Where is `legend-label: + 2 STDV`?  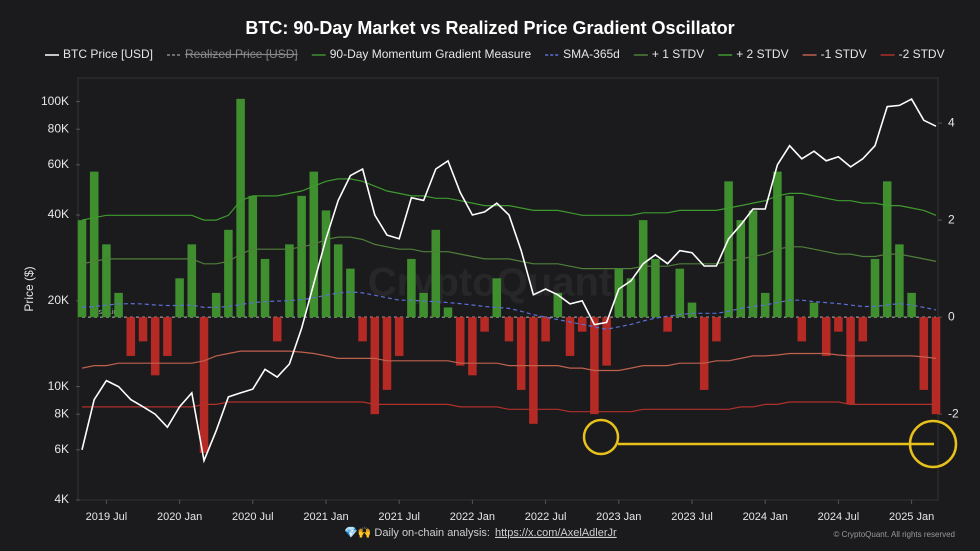
legend-label: + 2 STDV is located at coordinates (762, 54).